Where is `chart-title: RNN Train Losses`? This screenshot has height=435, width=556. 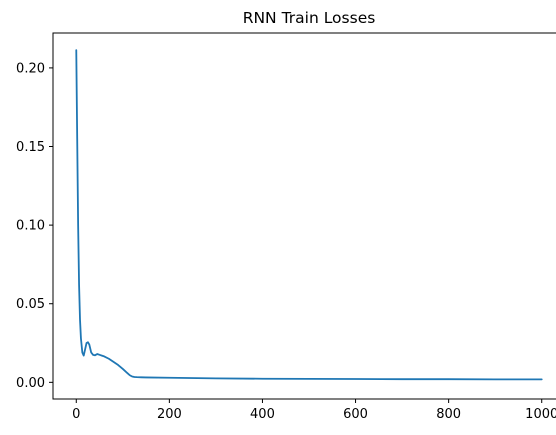
chart-title: RNN Train Losses is located at coordinates (309, 18).